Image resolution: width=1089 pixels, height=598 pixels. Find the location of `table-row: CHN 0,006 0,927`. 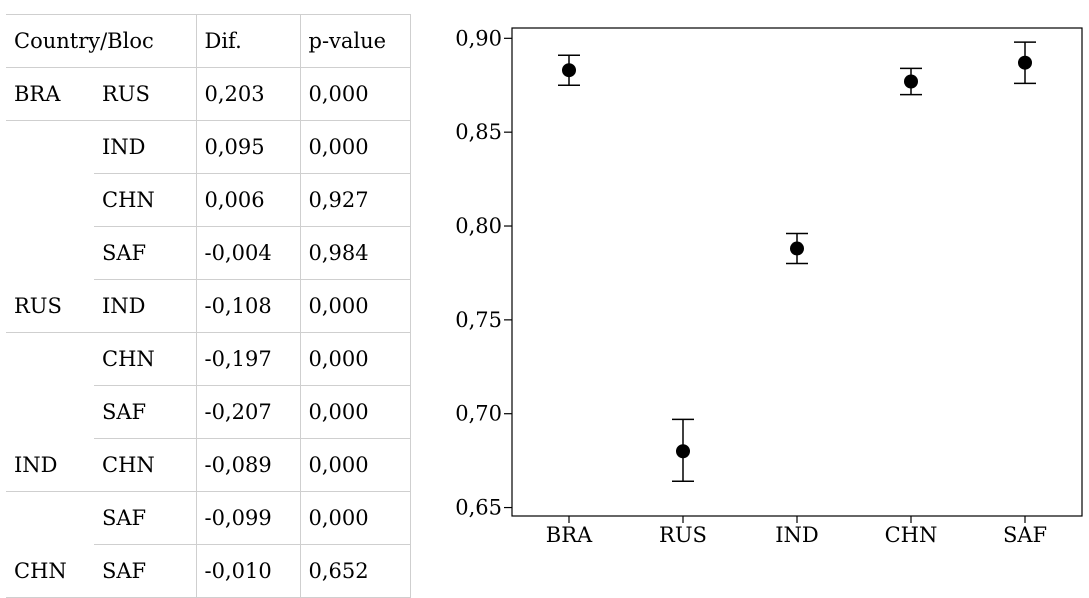

table-row: CHN 0,006 0,927 is located at coordinates (208, 200).